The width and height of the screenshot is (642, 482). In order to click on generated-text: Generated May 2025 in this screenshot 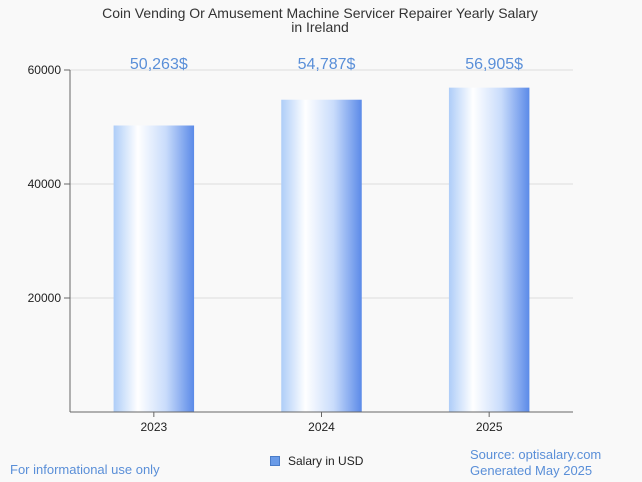, I will do `click(531, 470)`.